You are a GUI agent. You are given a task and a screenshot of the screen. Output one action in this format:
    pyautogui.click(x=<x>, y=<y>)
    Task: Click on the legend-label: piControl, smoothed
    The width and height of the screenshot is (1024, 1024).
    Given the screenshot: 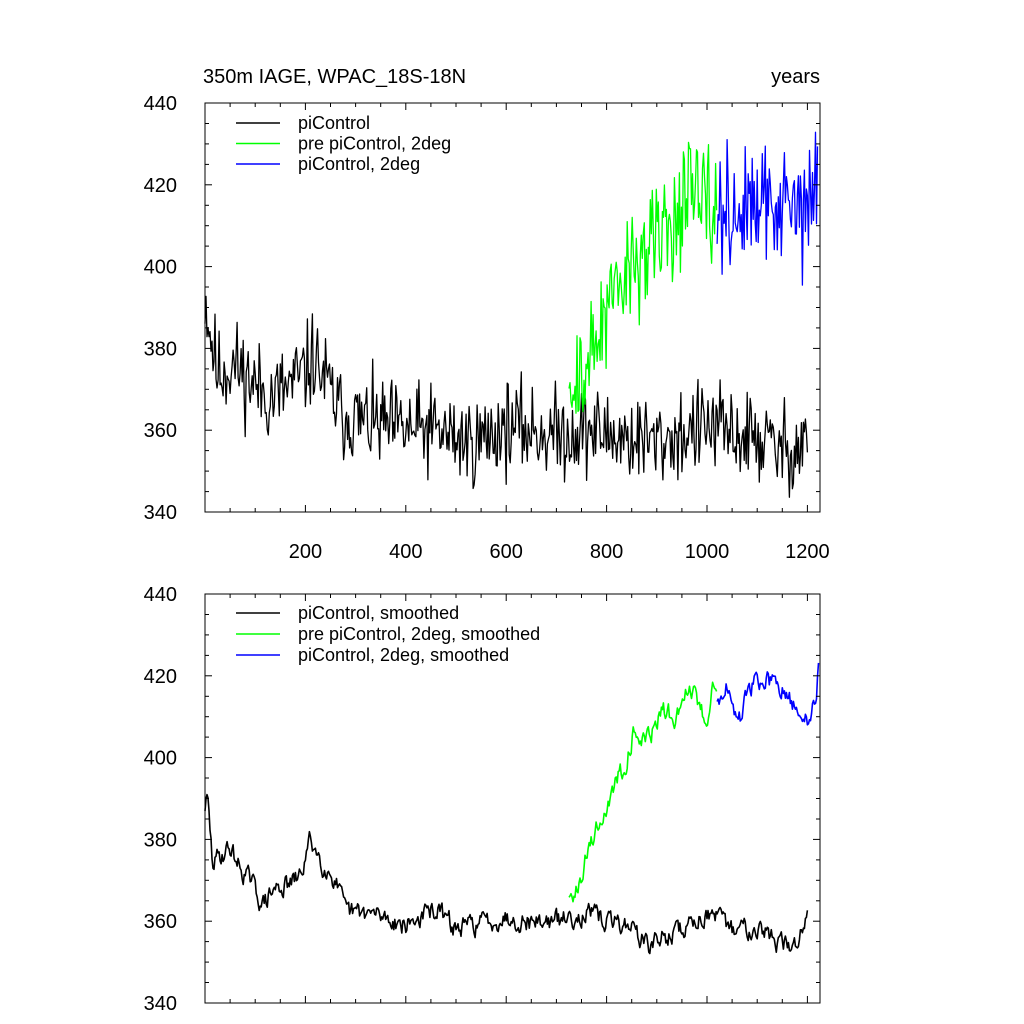 What is the action you would take?
    pyautogui.click(x=378, y=613)
    